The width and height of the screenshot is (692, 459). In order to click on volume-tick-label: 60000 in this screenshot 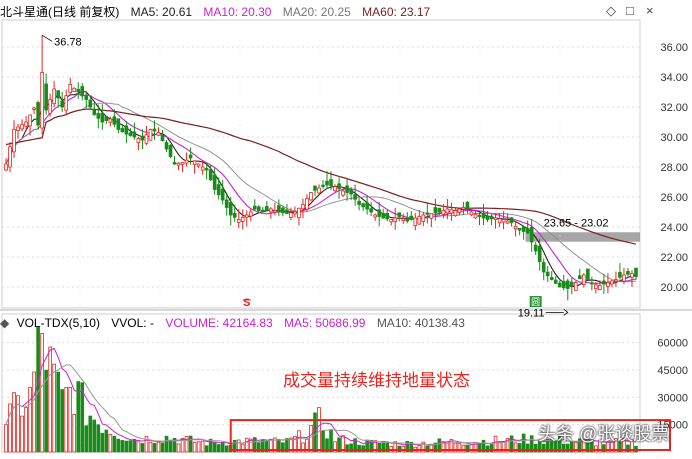, I will do `click(672, 344)`.